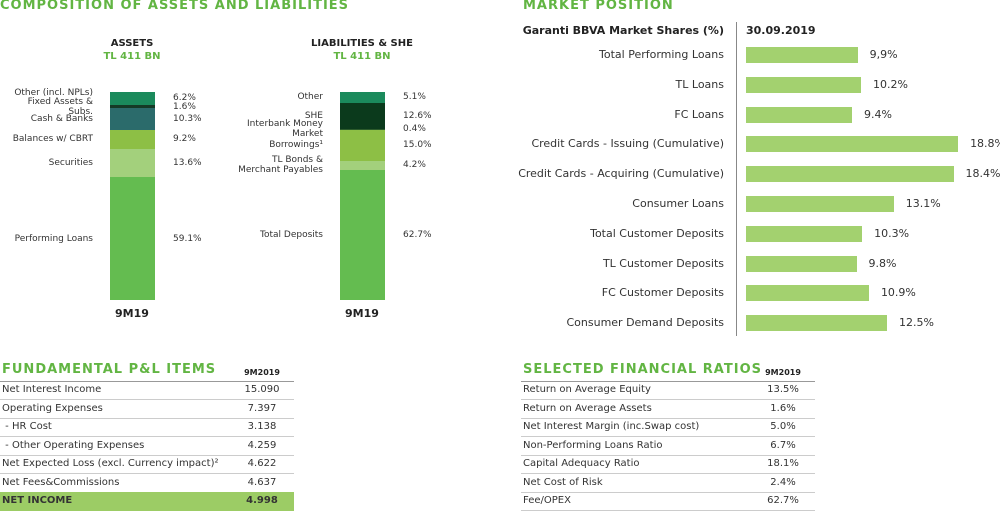  I want to click on segment-label: Other (incl. NPLs), so click(53, 93).